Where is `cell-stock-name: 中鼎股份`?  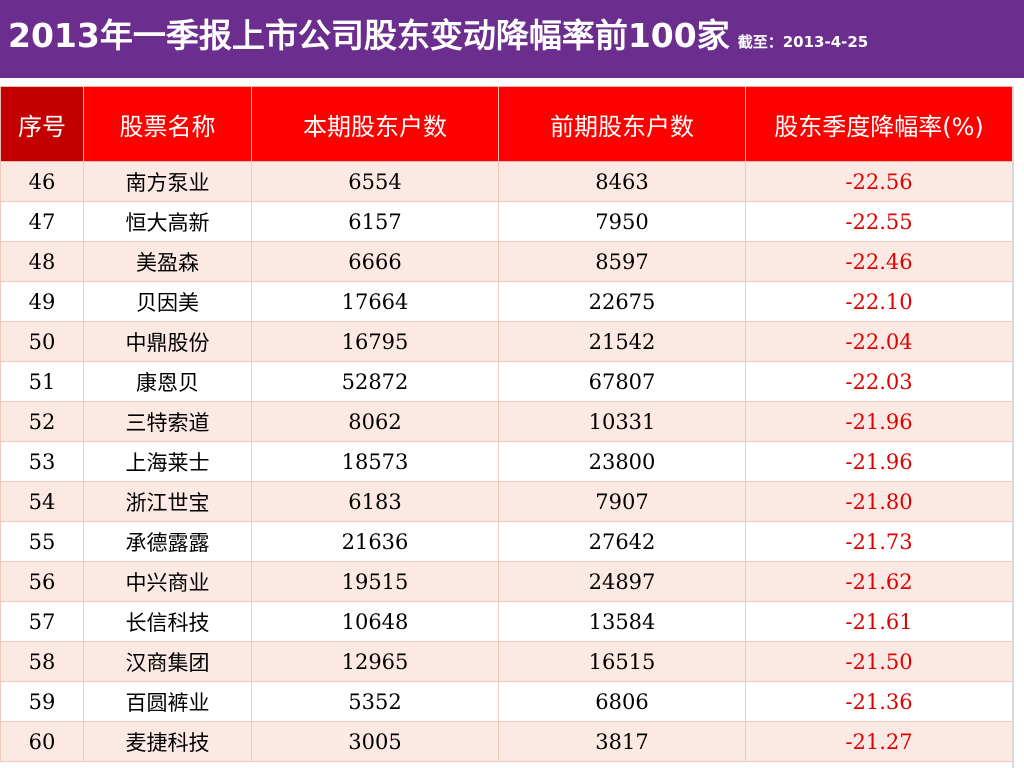
cell-stock-name: 中鼎股份 is located at coordinates (167, 341).